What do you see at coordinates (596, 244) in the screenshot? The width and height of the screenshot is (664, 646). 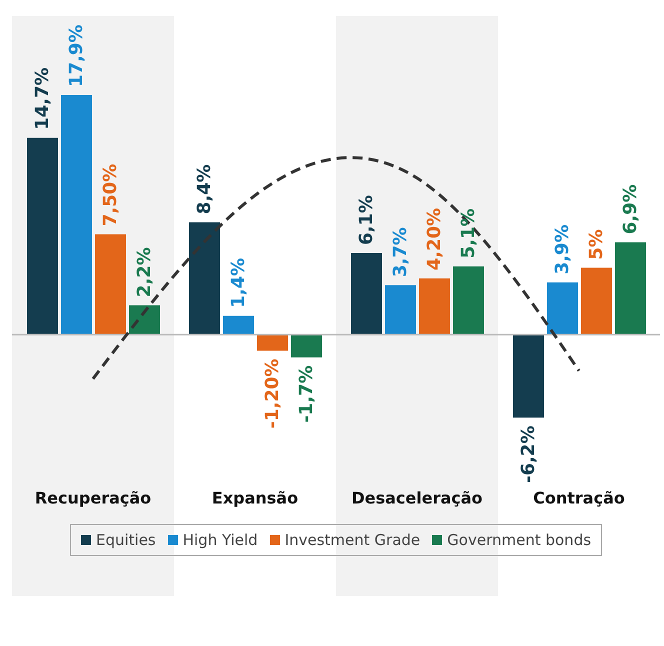 I see `data-label: 5%` at bounding box center [596, 244].